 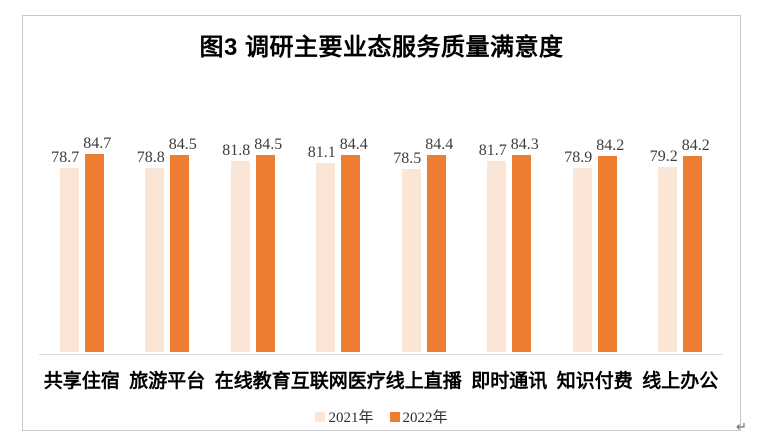 I want to click on value-label-2021年: 81.8, so click(x=236, y=150).